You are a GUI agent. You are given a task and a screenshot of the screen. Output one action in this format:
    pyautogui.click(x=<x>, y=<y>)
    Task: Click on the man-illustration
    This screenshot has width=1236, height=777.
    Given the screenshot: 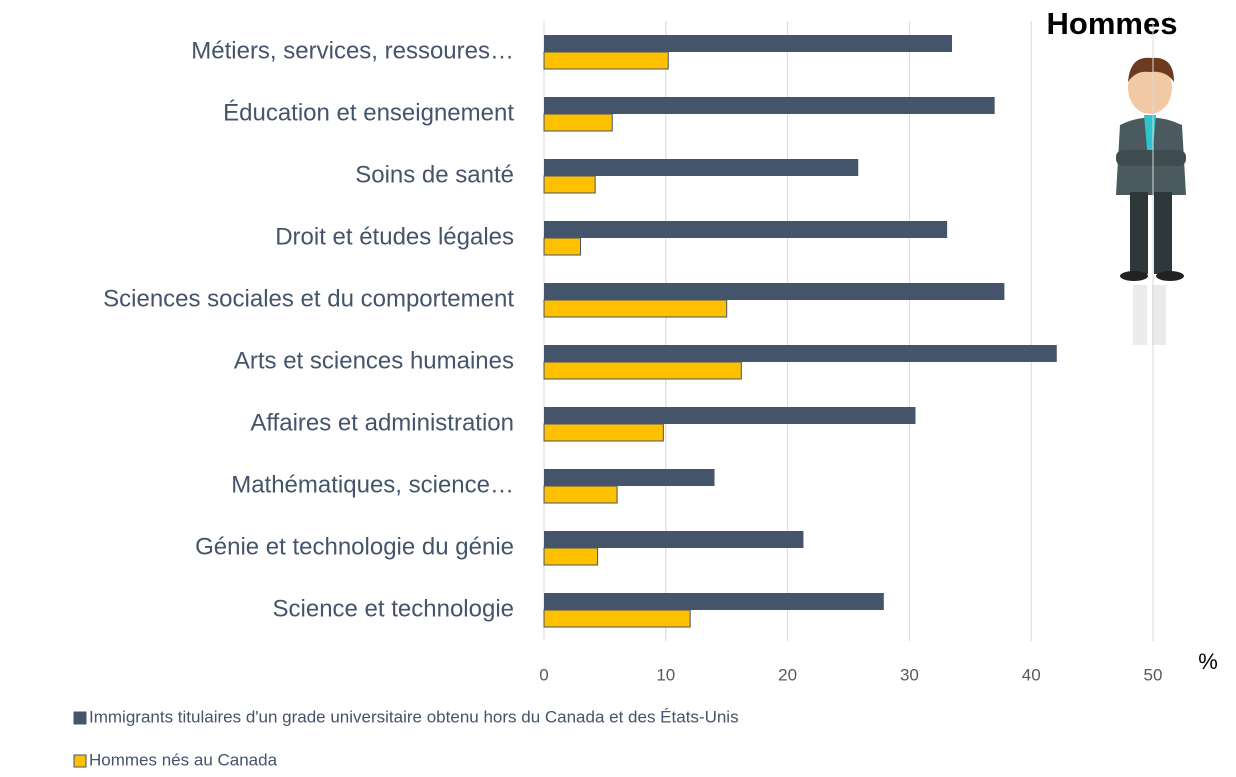 What is the action you would take?
    pyautogui.click(x=1151, y=201)
    